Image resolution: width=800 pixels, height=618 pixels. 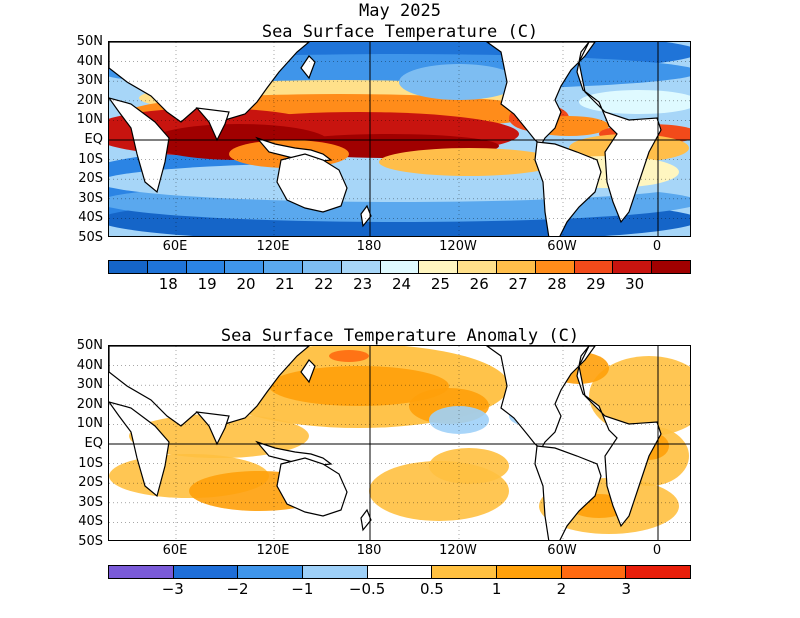 What do you see at coordinates (496, 589) in the screenshot?
I see `colorbar-label: 1` at bounding box center [496, 589].